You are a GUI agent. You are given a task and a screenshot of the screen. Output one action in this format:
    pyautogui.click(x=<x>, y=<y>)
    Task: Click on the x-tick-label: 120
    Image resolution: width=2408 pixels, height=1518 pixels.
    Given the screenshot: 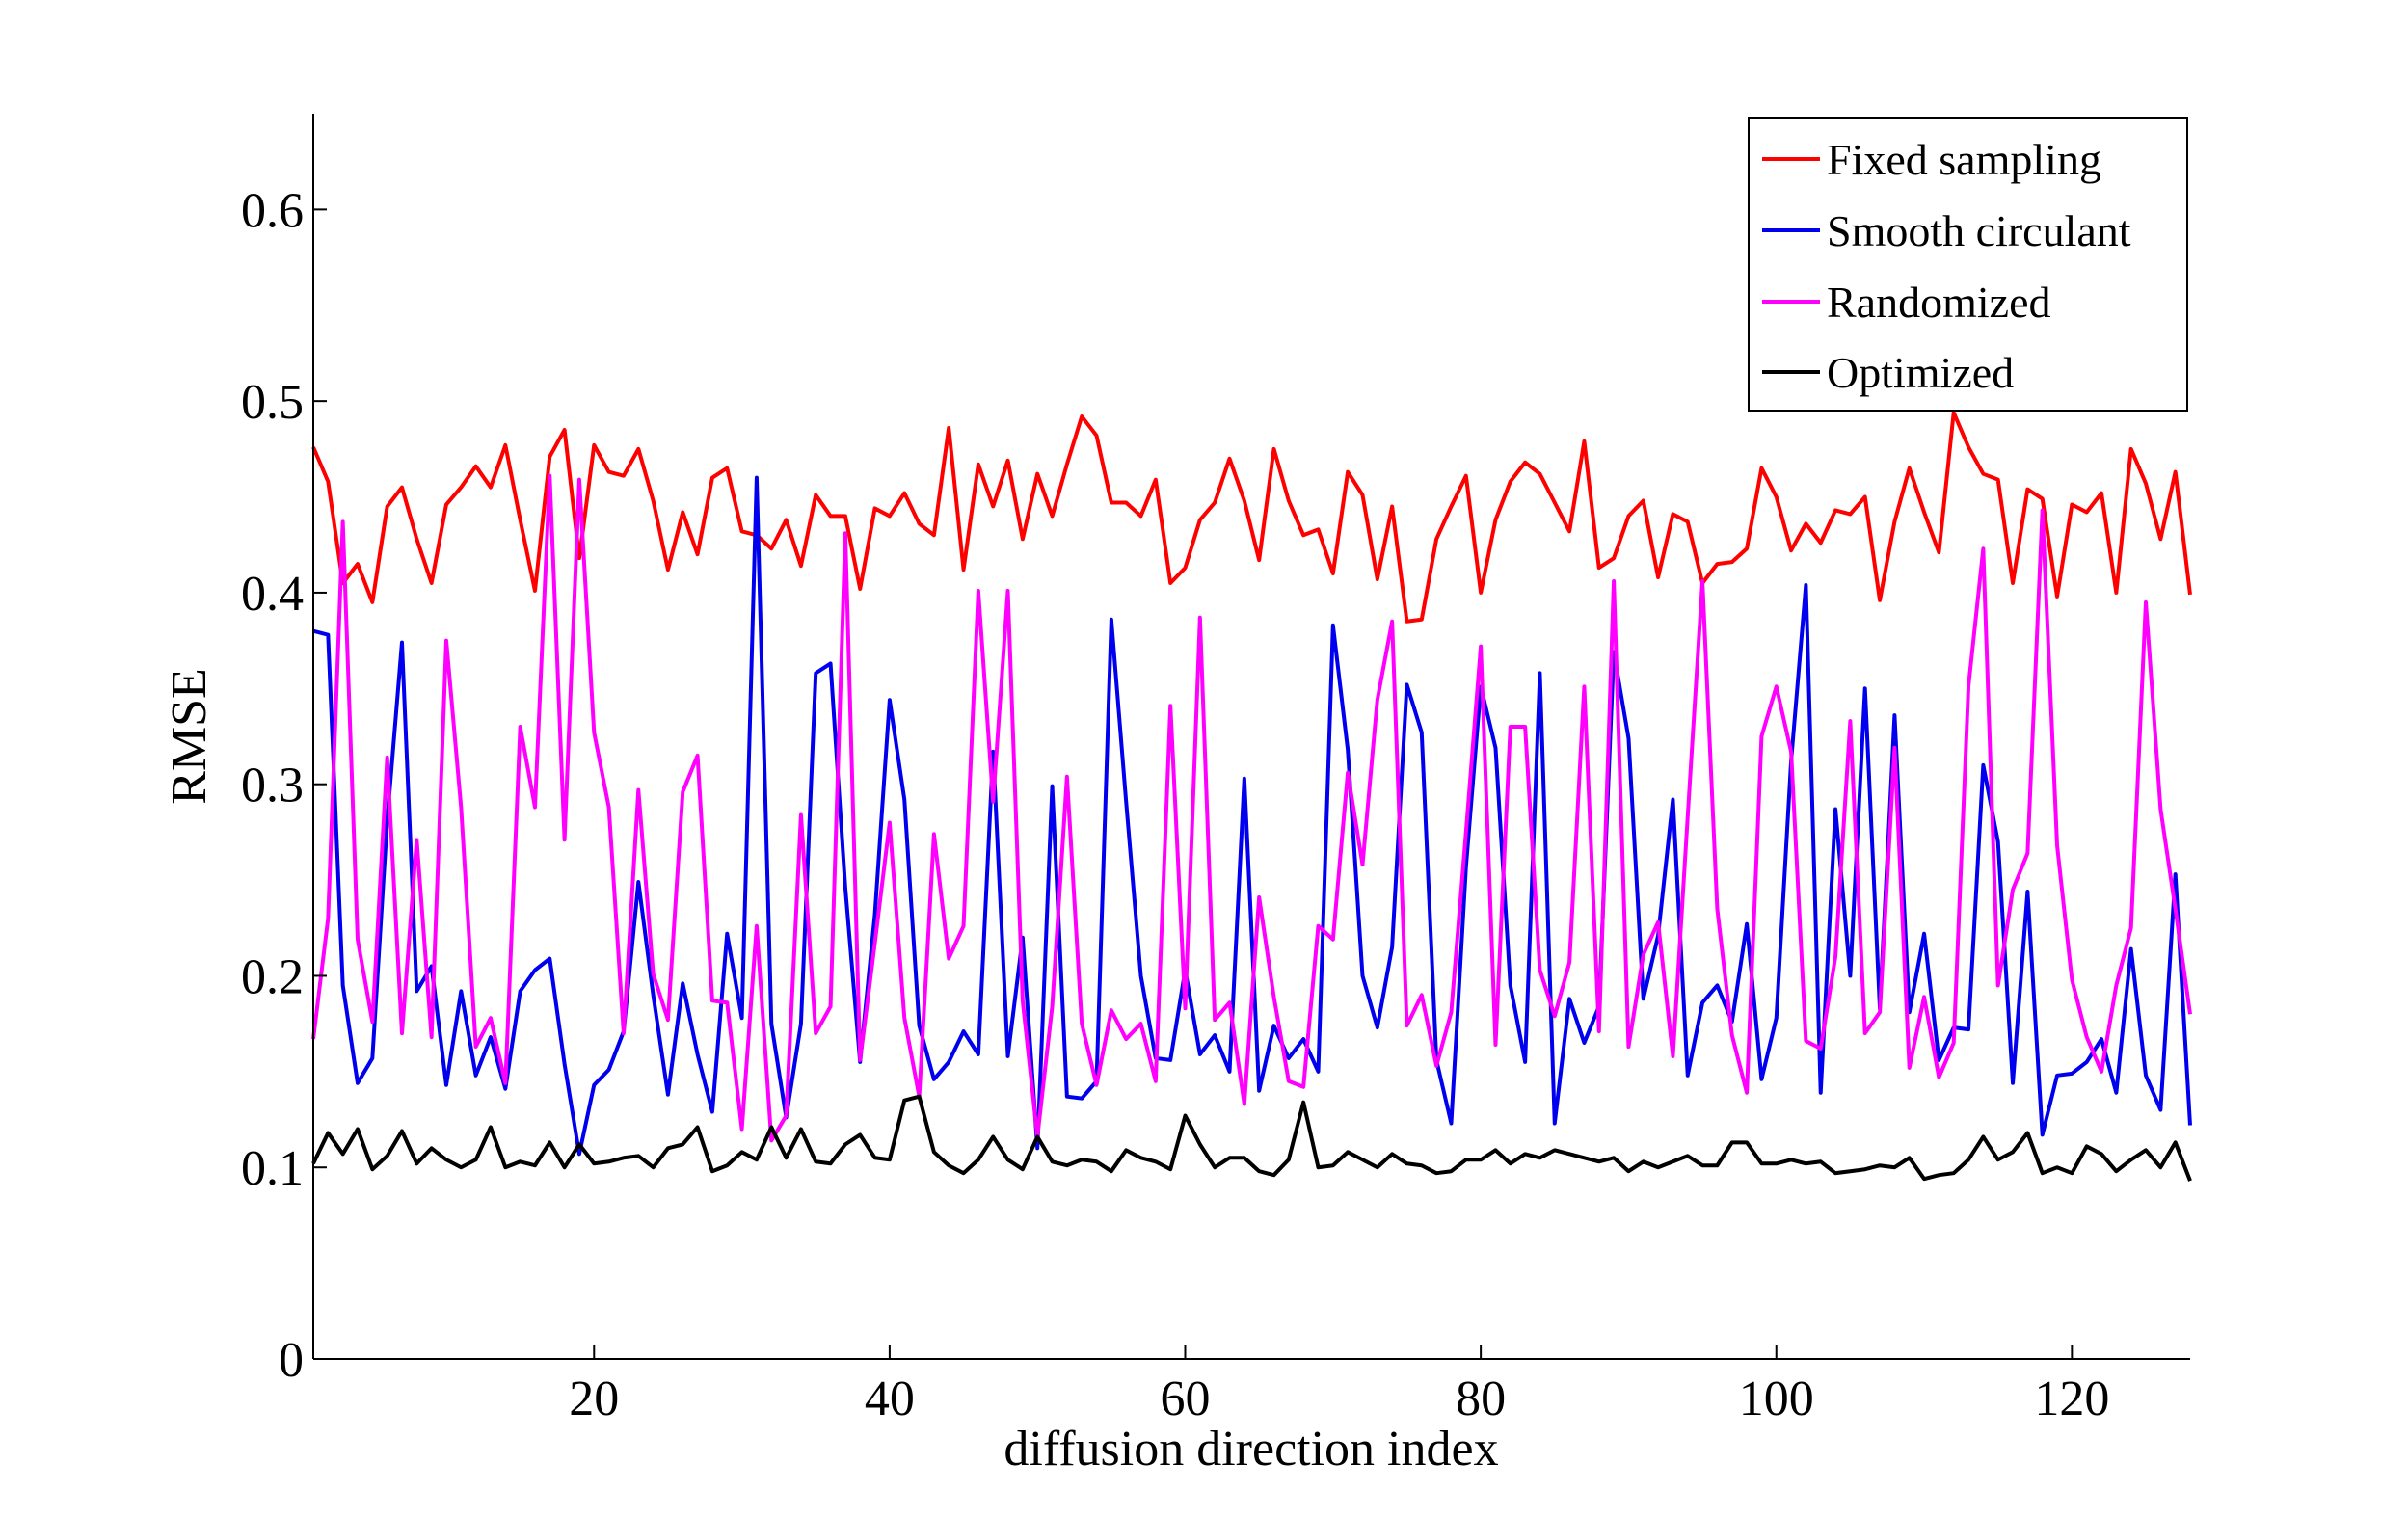 What is the action you would take?
    pyautogui.click(x=2071, y=1399)
    